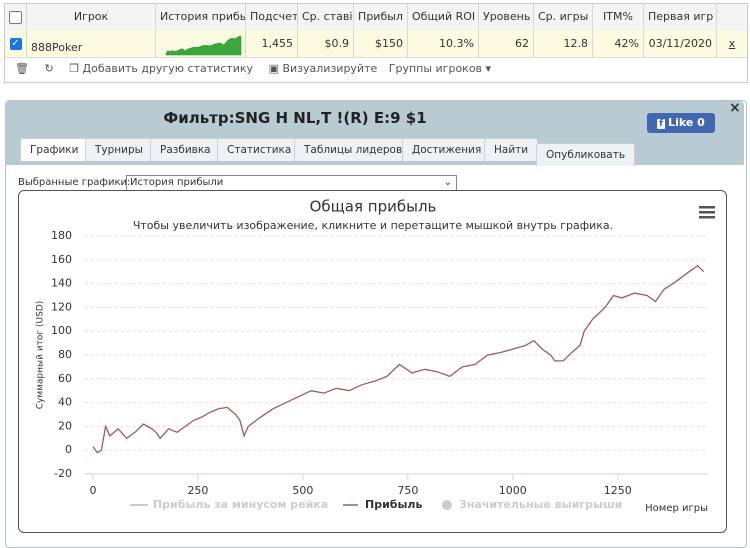  Describe the element at coordinates (61, 306) in the screenshot. I see `y-tick-label: 120` at that location.